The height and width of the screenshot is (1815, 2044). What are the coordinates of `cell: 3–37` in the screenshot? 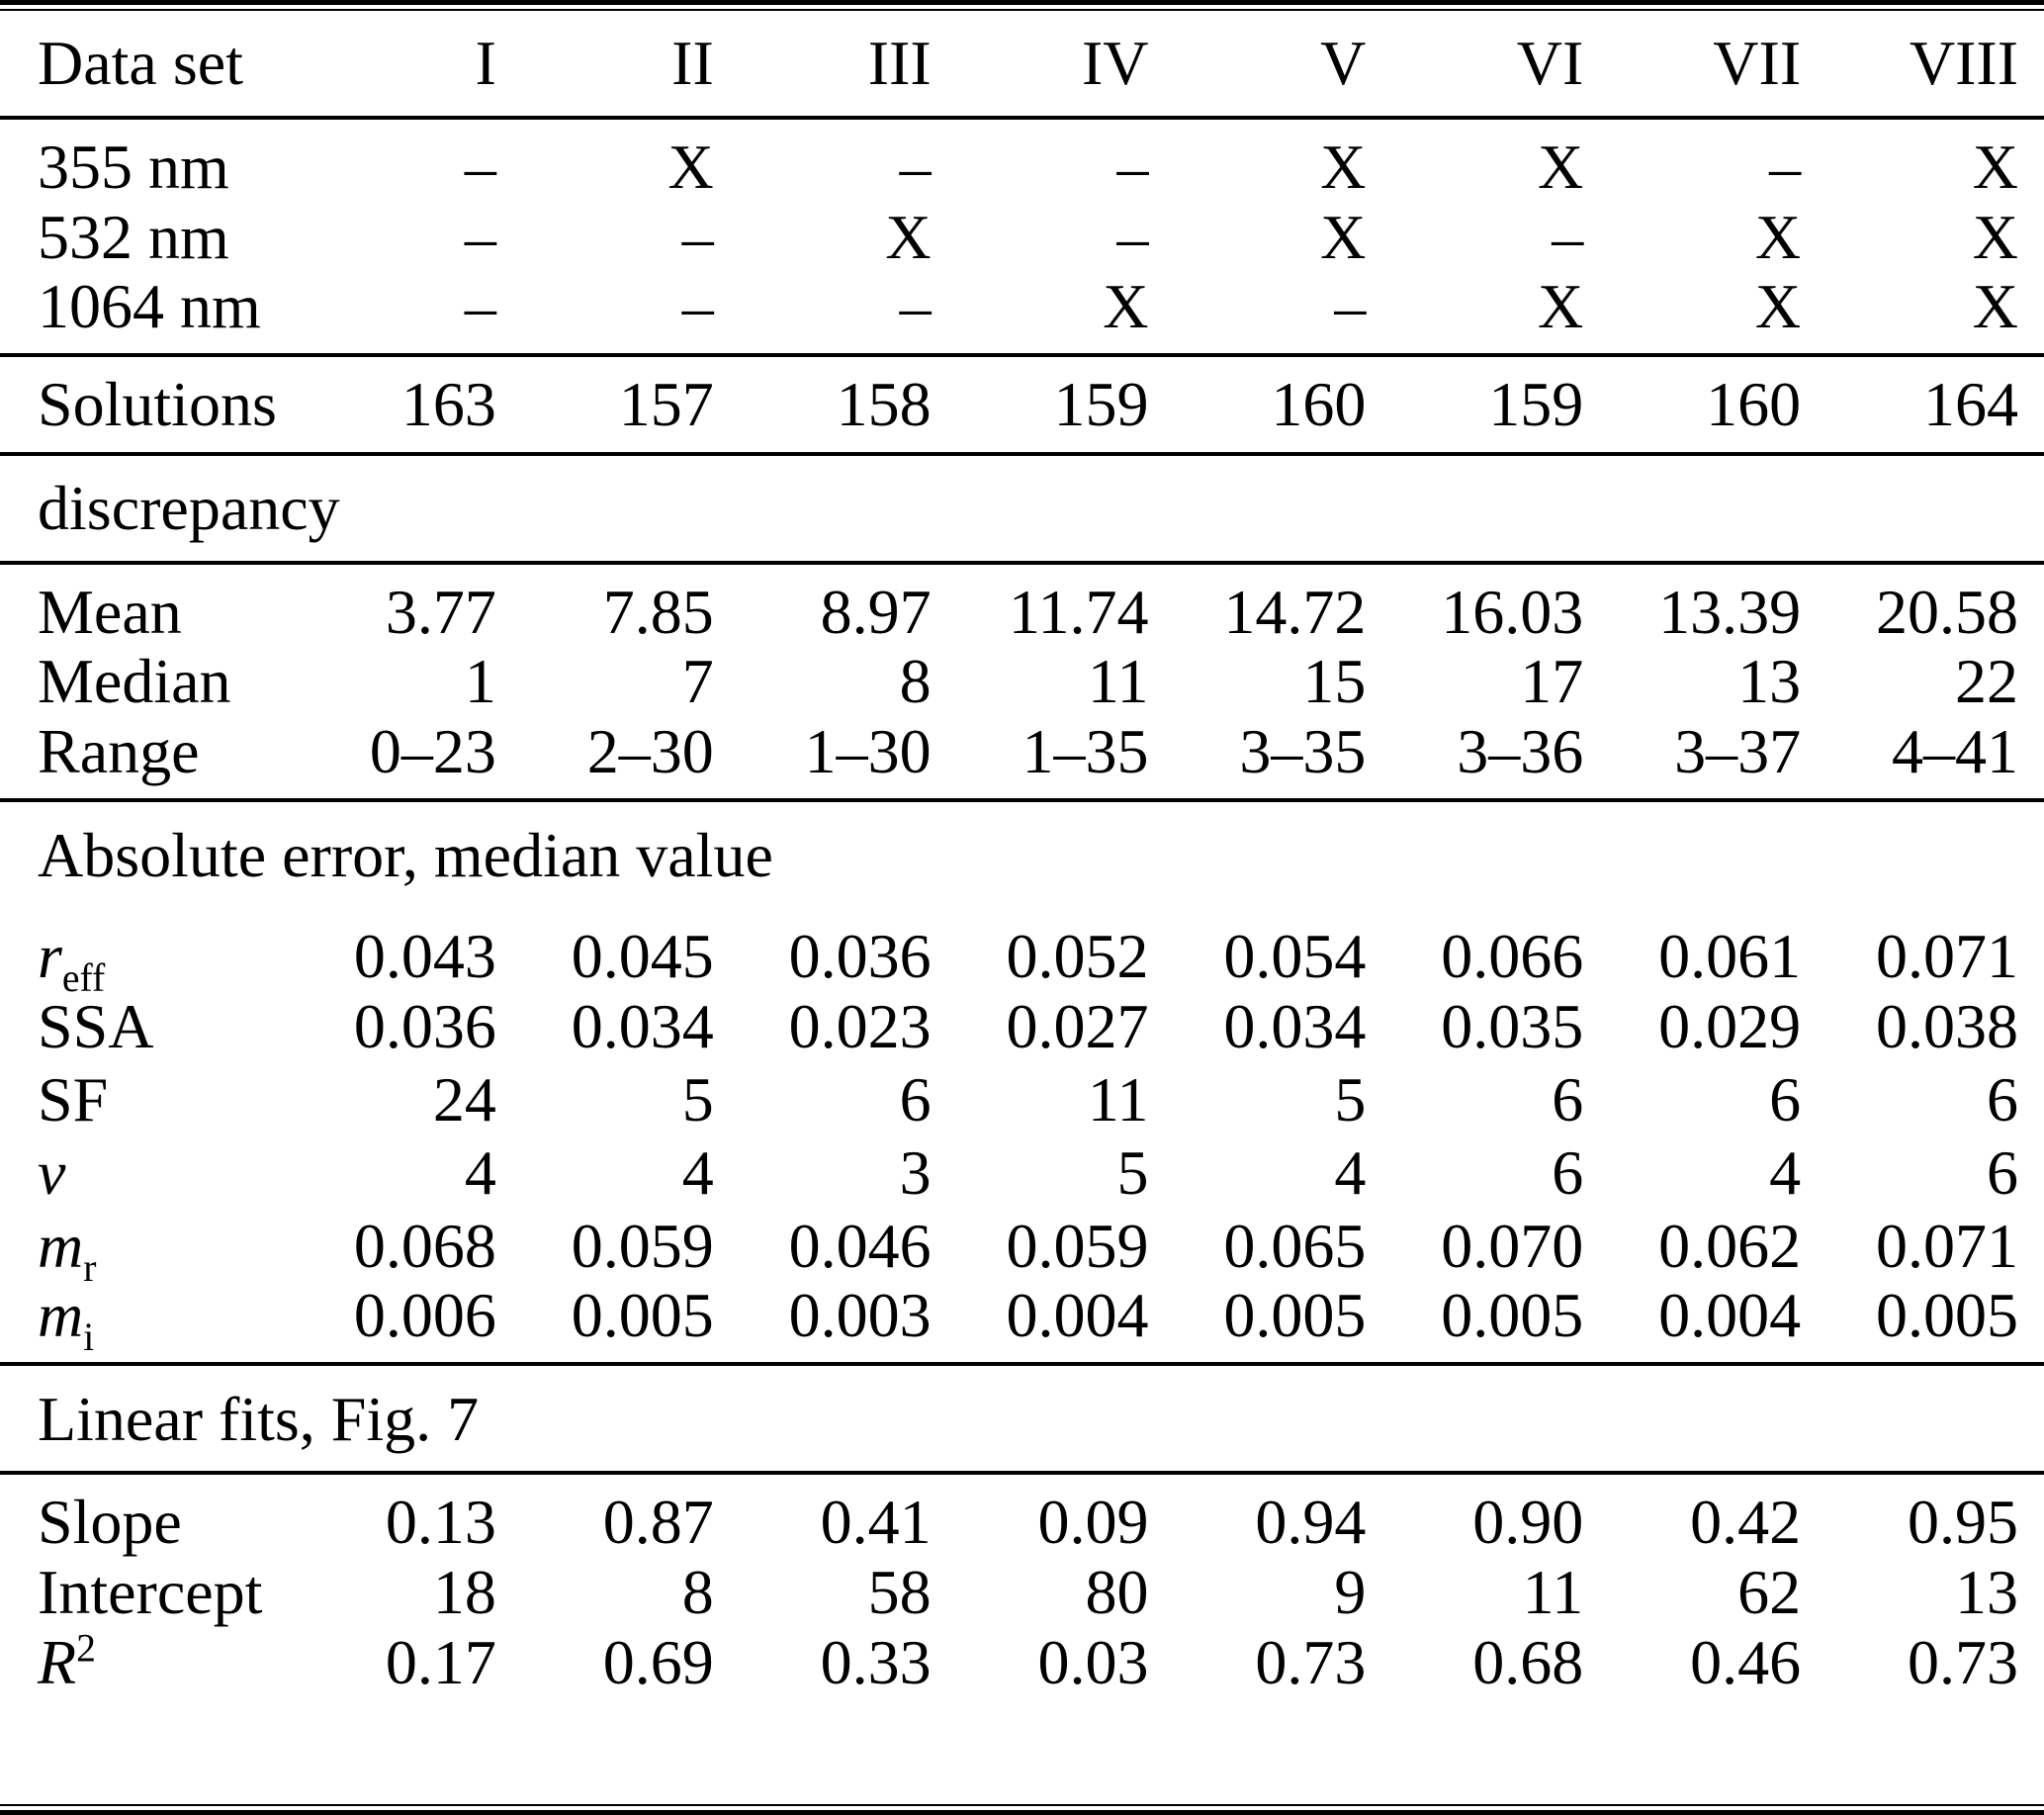 It's located at (1738, 750).